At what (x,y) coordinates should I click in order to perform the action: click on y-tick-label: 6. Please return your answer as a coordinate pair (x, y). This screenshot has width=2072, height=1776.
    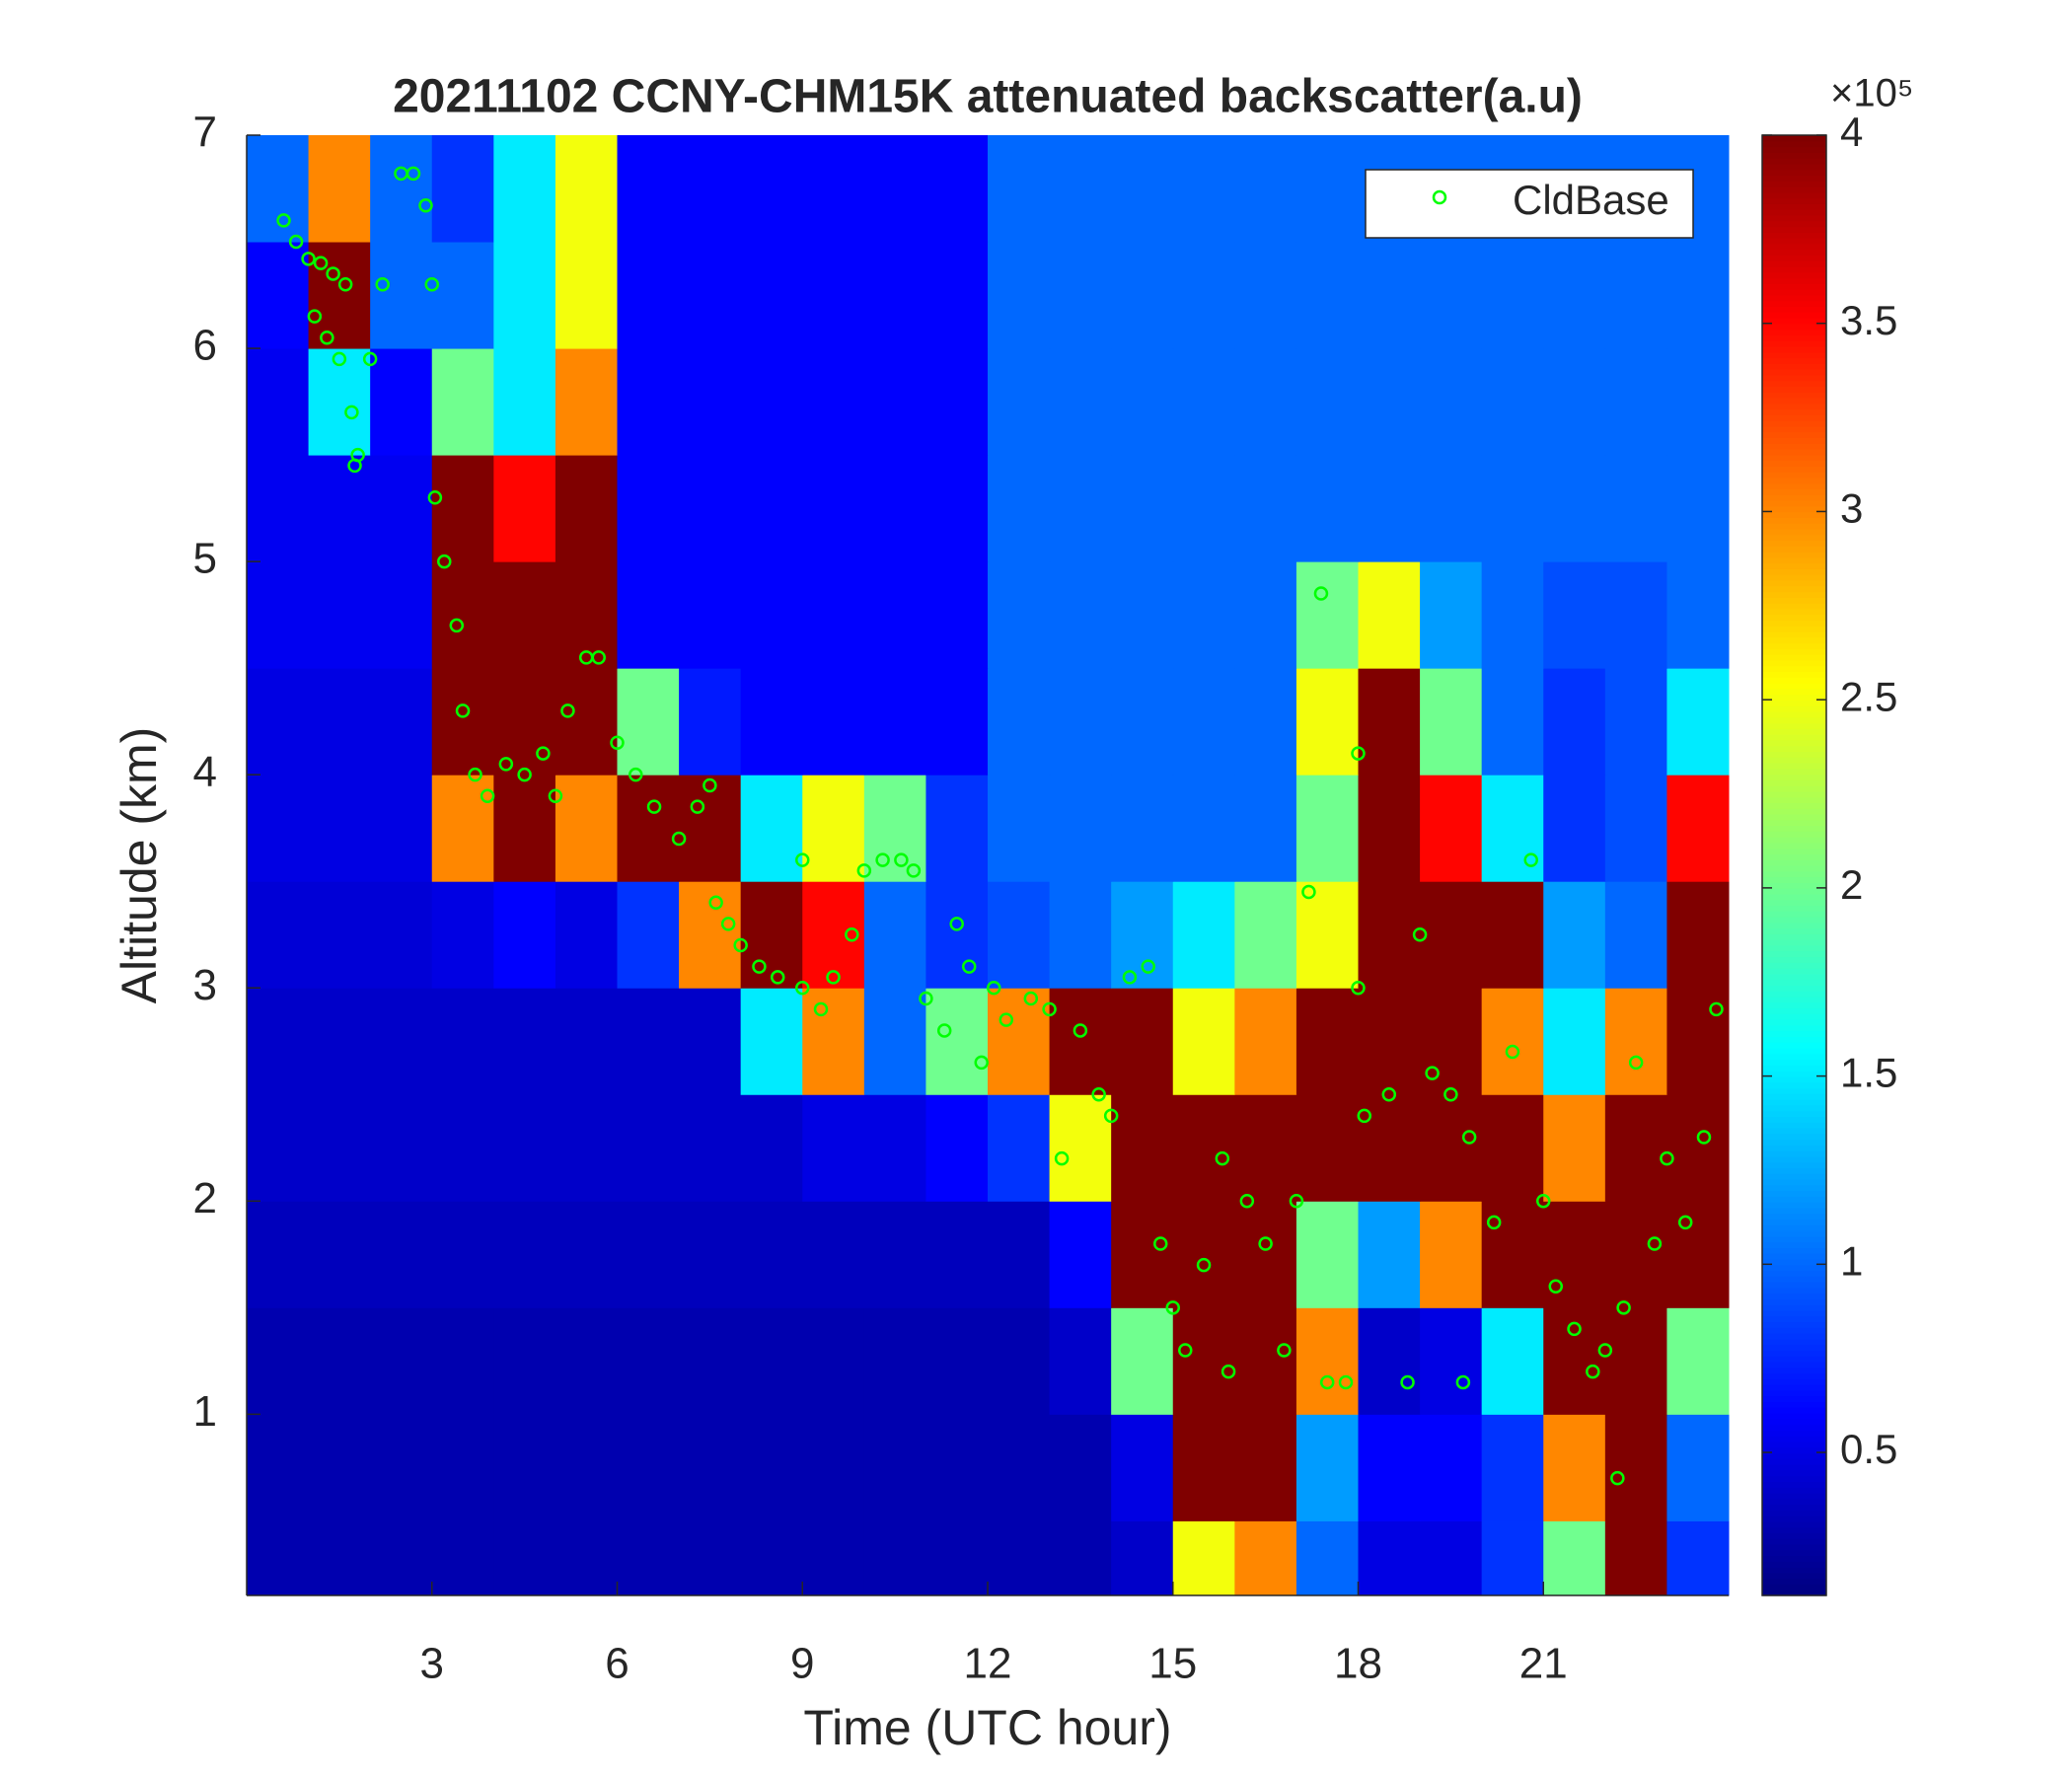
    Looking at the image, I should click on (205, 346).